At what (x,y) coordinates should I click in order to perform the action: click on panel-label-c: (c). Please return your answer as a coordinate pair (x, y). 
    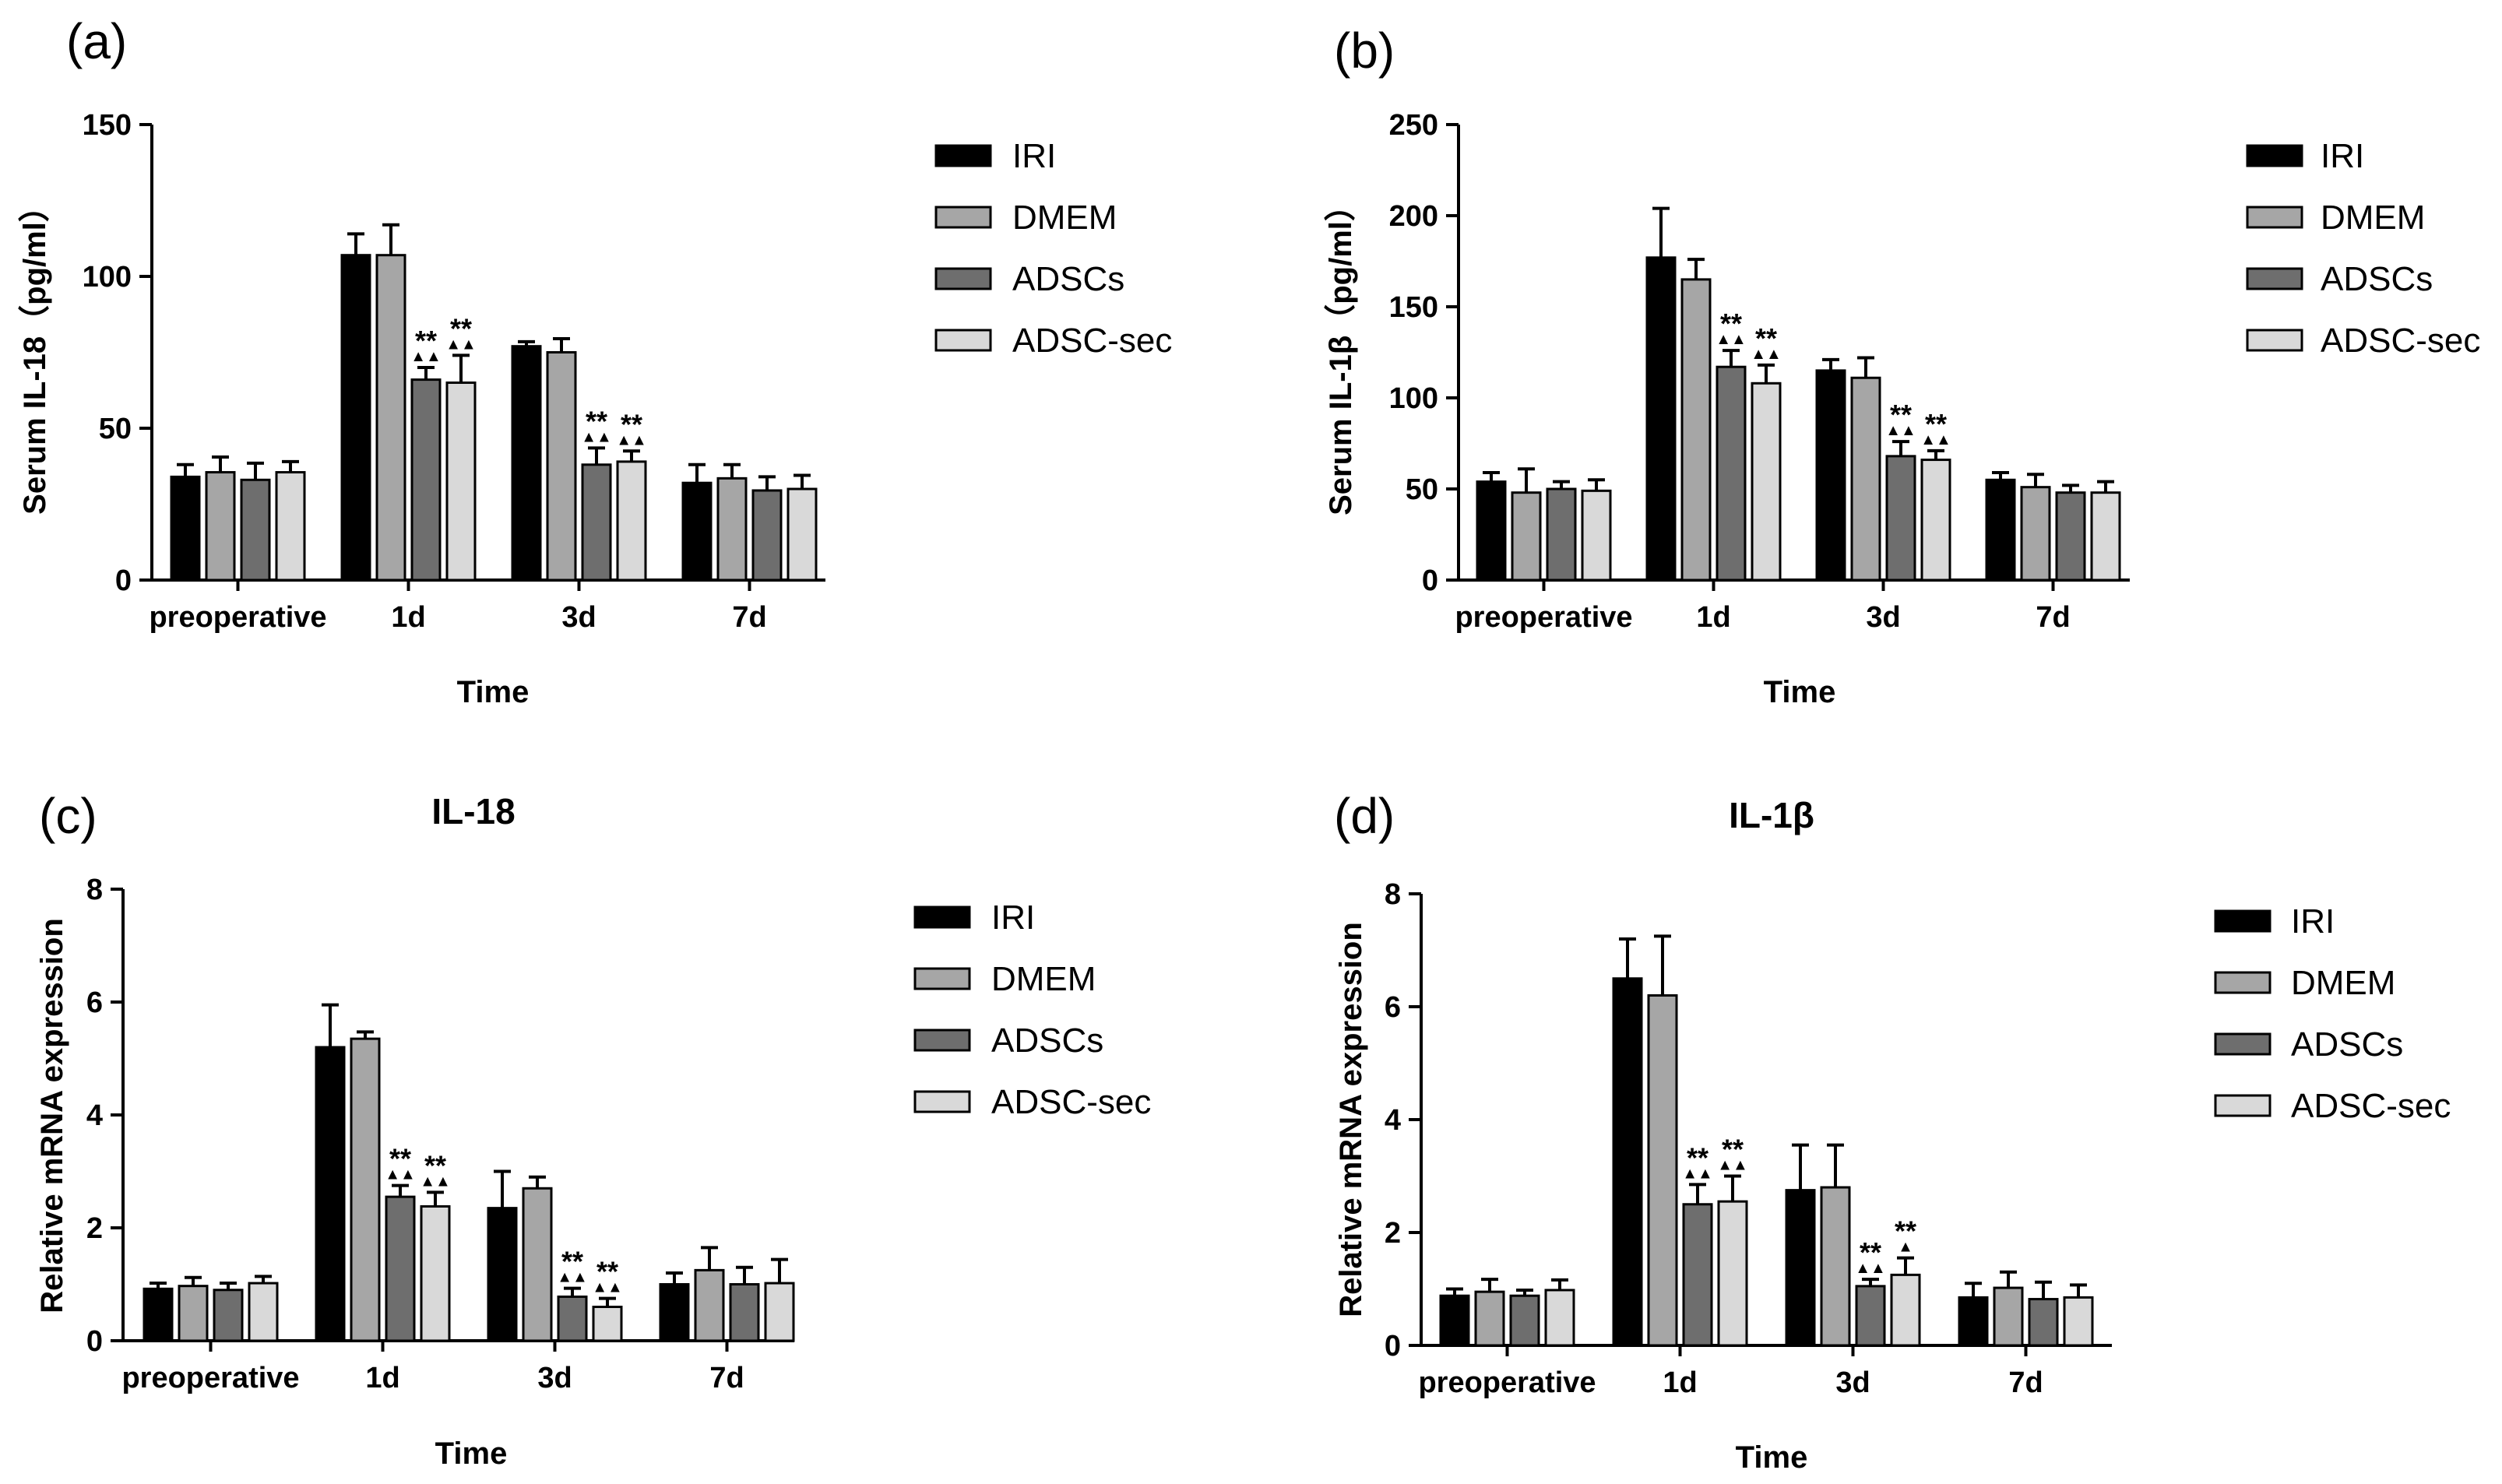
    Looking at the image, I should click on (68, 816).